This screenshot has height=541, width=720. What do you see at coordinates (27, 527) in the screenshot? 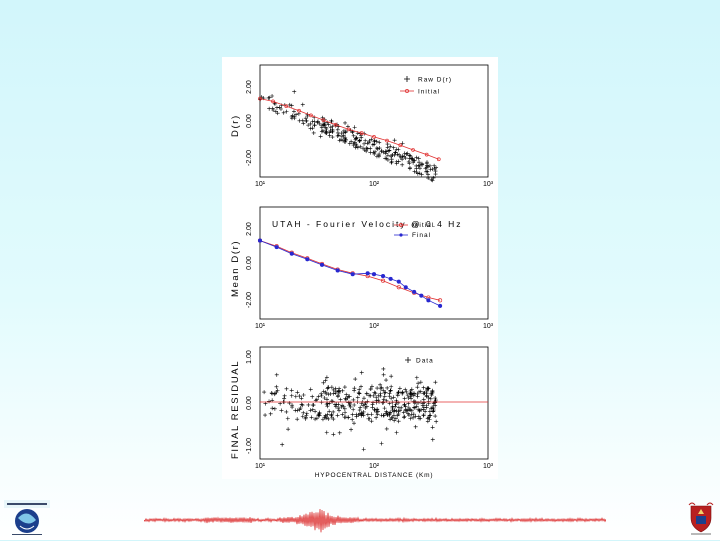
I see `logo-left-arc` at bounding box center [27, 527].